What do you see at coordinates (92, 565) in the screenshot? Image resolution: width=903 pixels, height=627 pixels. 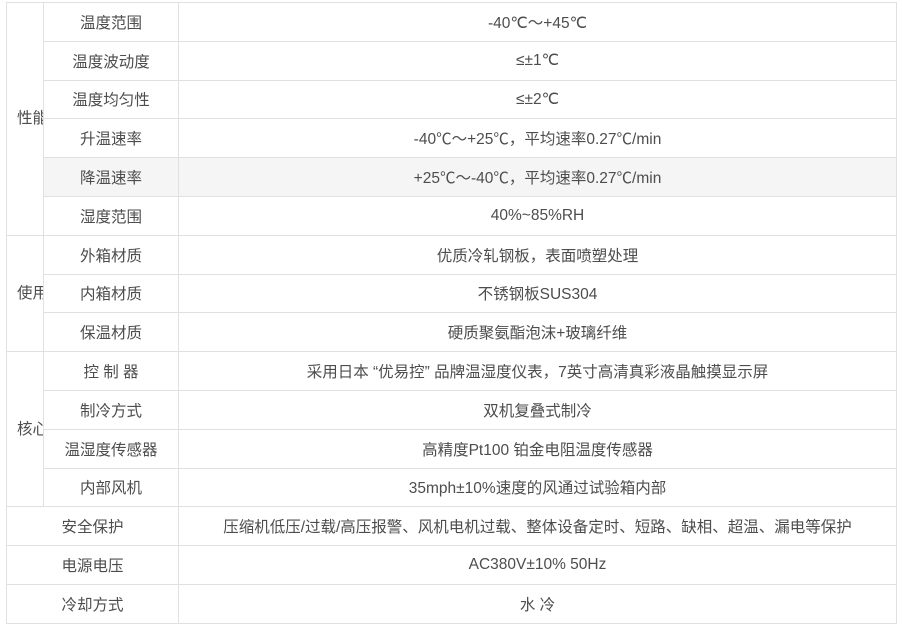 I see `row-label: 电源电压` at bounding box center [92, 565].